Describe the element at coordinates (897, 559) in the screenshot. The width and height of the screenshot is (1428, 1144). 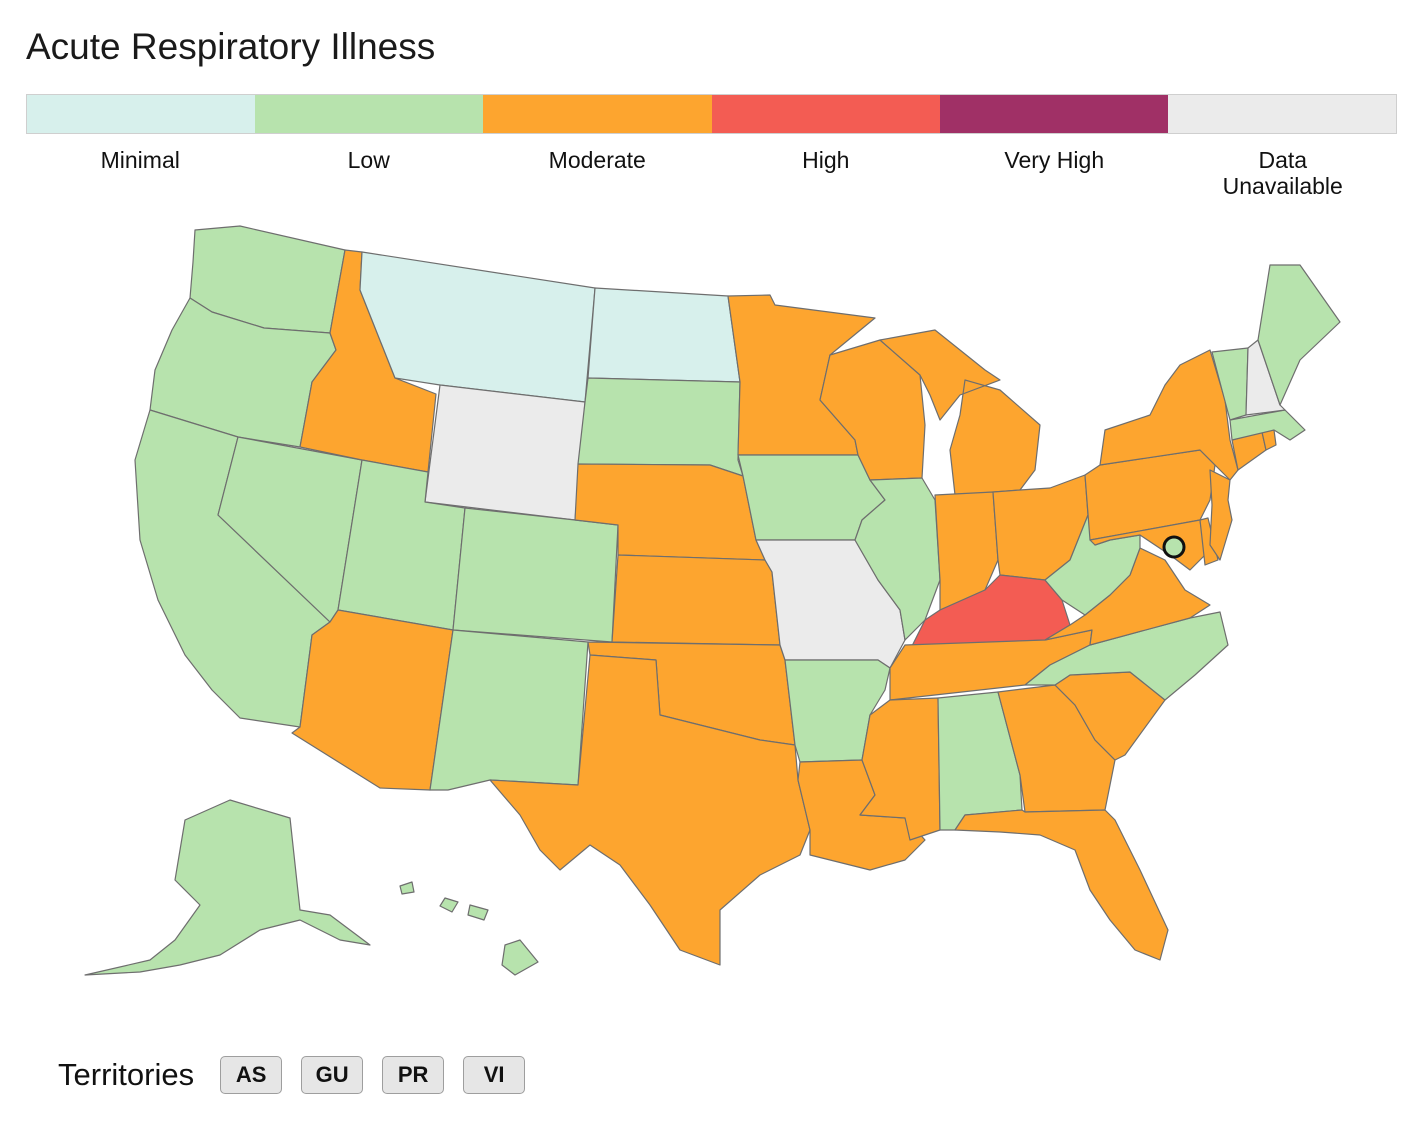
I see `state-il` at that location.